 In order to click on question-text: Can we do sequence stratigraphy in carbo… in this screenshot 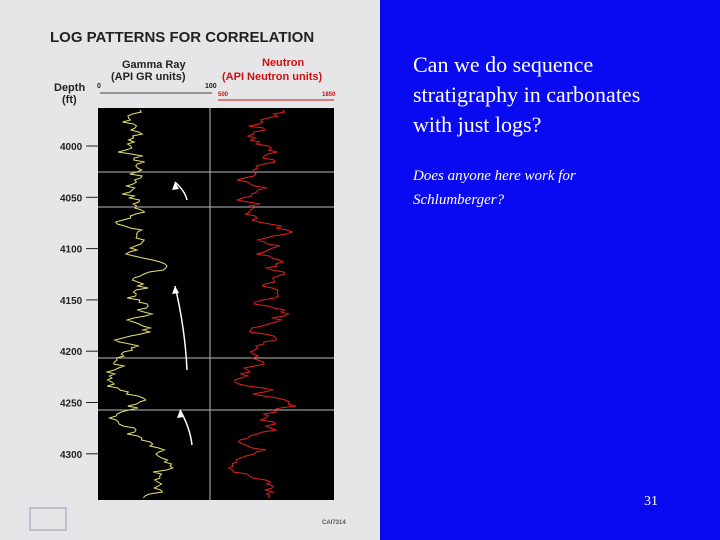, I will do `click(527, 94)`.